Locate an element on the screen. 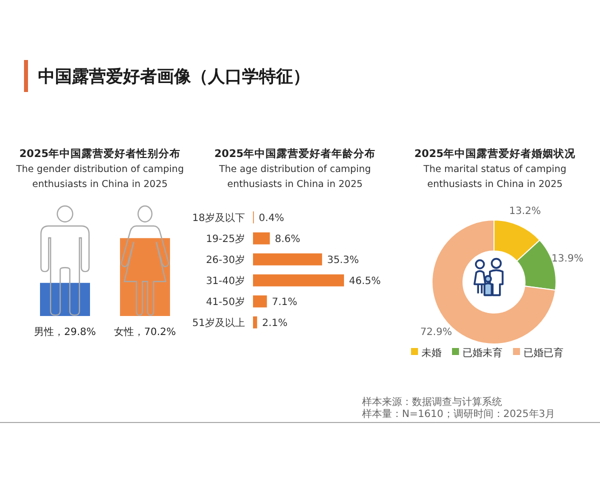  data-label: 13.2% is located at coordinates (525, 212).